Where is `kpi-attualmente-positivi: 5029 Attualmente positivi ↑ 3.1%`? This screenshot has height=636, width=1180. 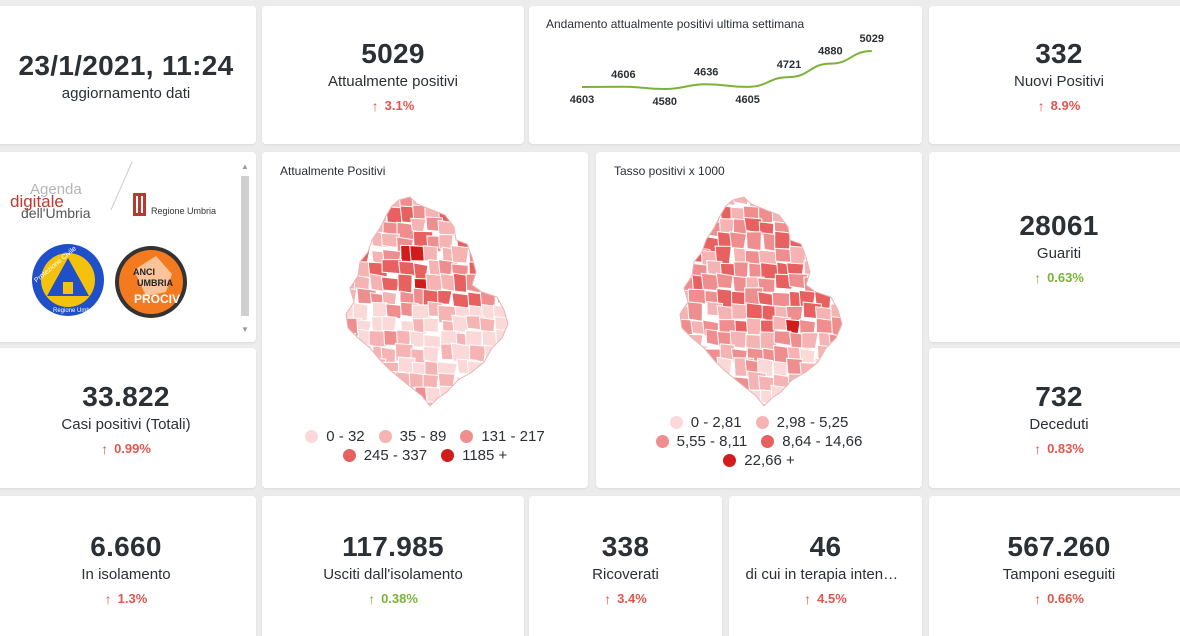
kpi-attualmente-positivi: 5029 Attualmente positivi ↑ 3.1% is located at coordinates (393, 75).